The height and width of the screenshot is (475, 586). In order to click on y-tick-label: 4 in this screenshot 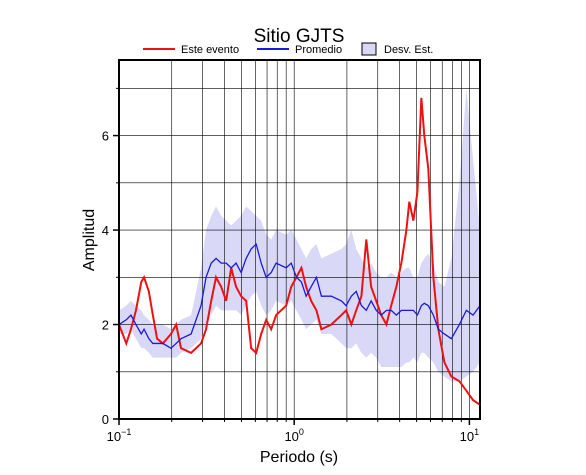, I will do `click(105, 230)`.